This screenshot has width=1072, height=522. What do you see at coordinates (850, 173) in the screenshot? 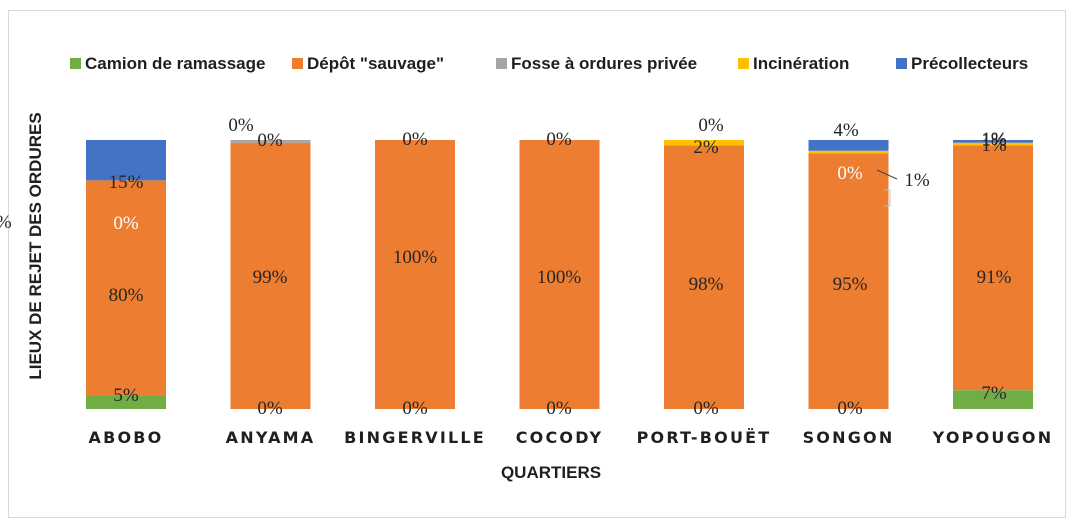
I see `data-label-songon-series-2: 0%` at bounding box center [850, 173].